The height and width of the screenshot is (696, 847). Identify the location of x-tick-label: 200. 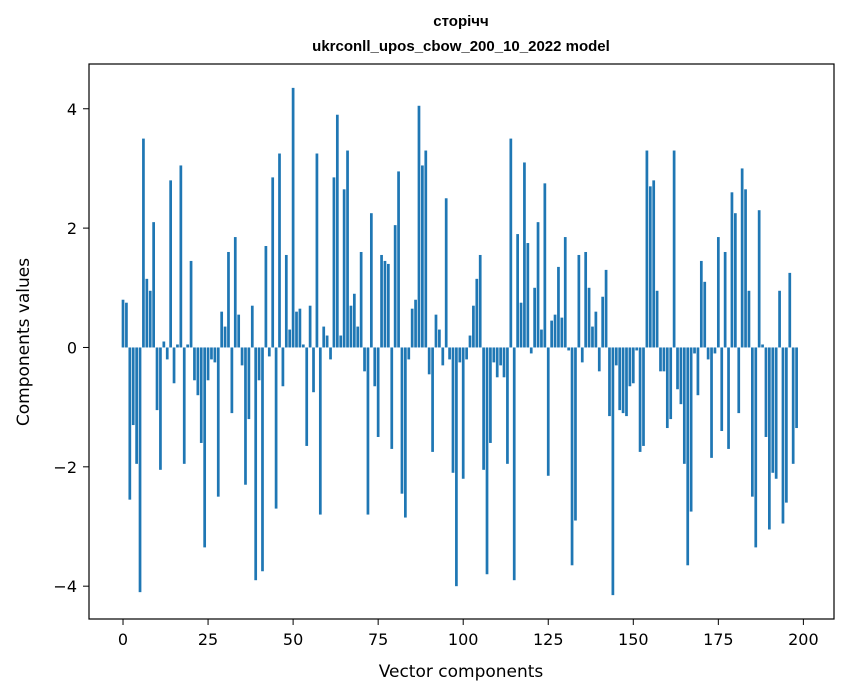
(803, 639).